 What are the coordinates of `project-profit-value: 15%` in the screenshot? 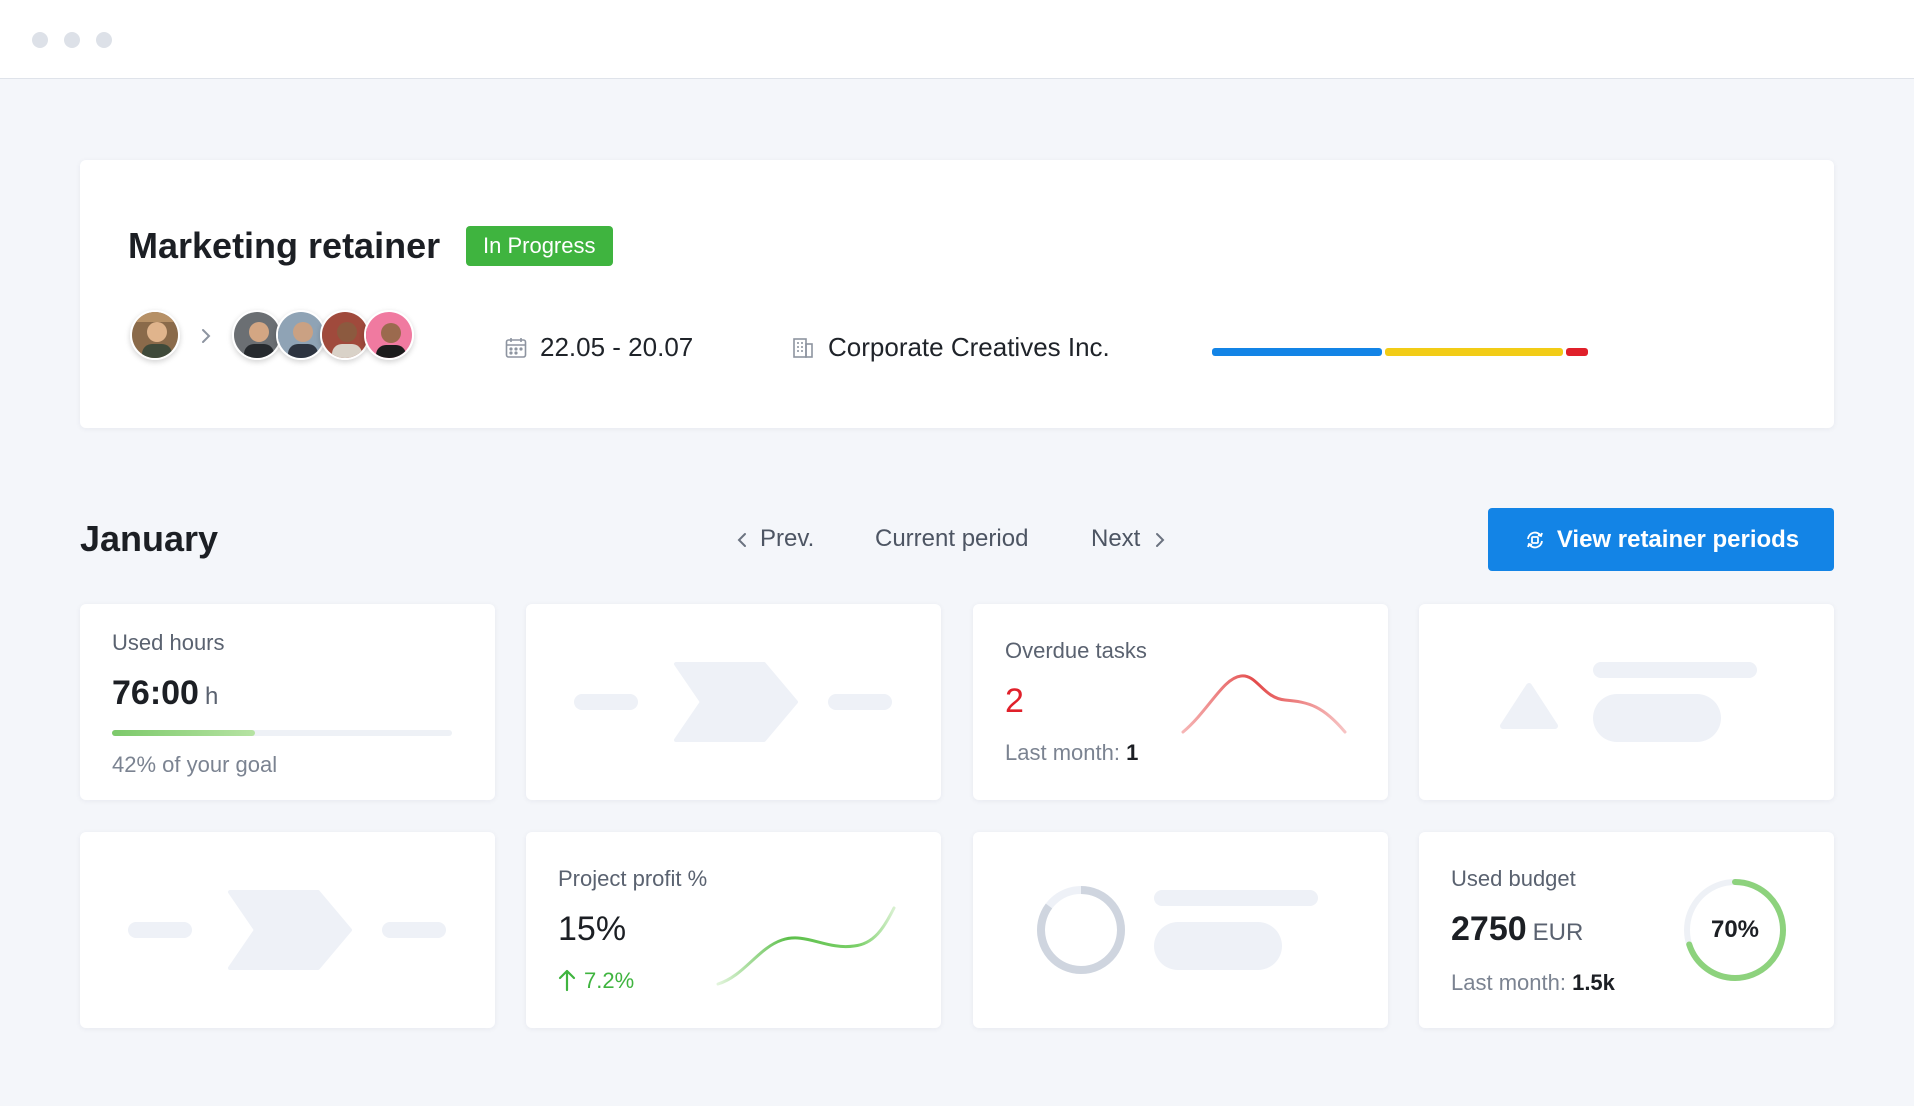 It's located at (592, 929).